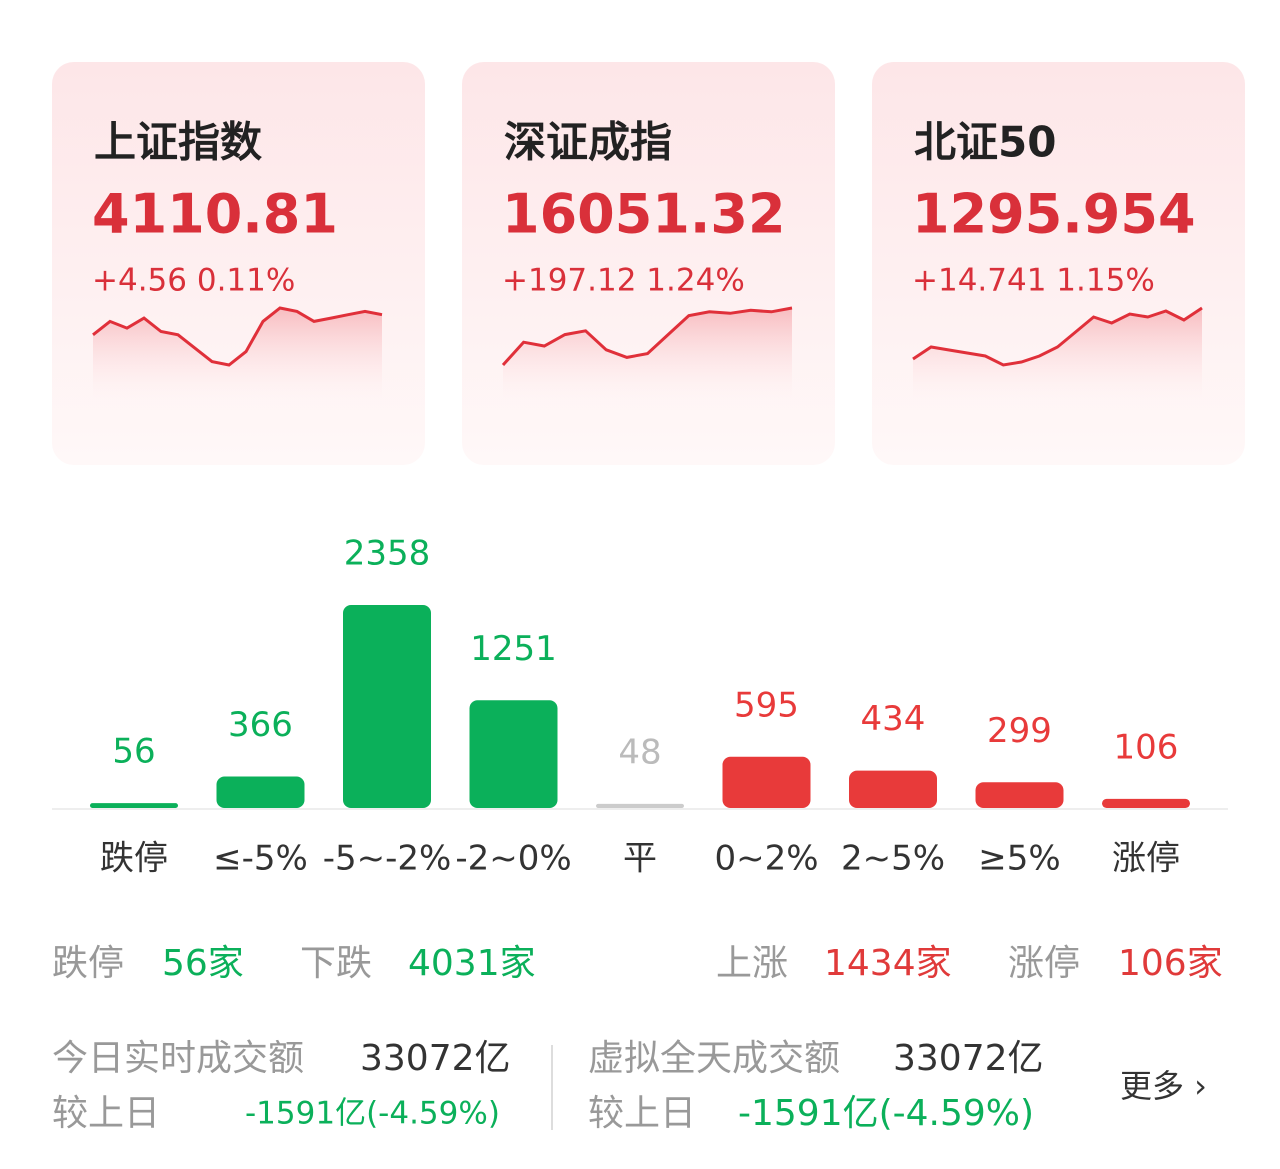 This screenshot has width=1280, height=1169. Describe the element at coordinates (203, 963) in the screenshot. I see `summary-value: 56家` at that location.